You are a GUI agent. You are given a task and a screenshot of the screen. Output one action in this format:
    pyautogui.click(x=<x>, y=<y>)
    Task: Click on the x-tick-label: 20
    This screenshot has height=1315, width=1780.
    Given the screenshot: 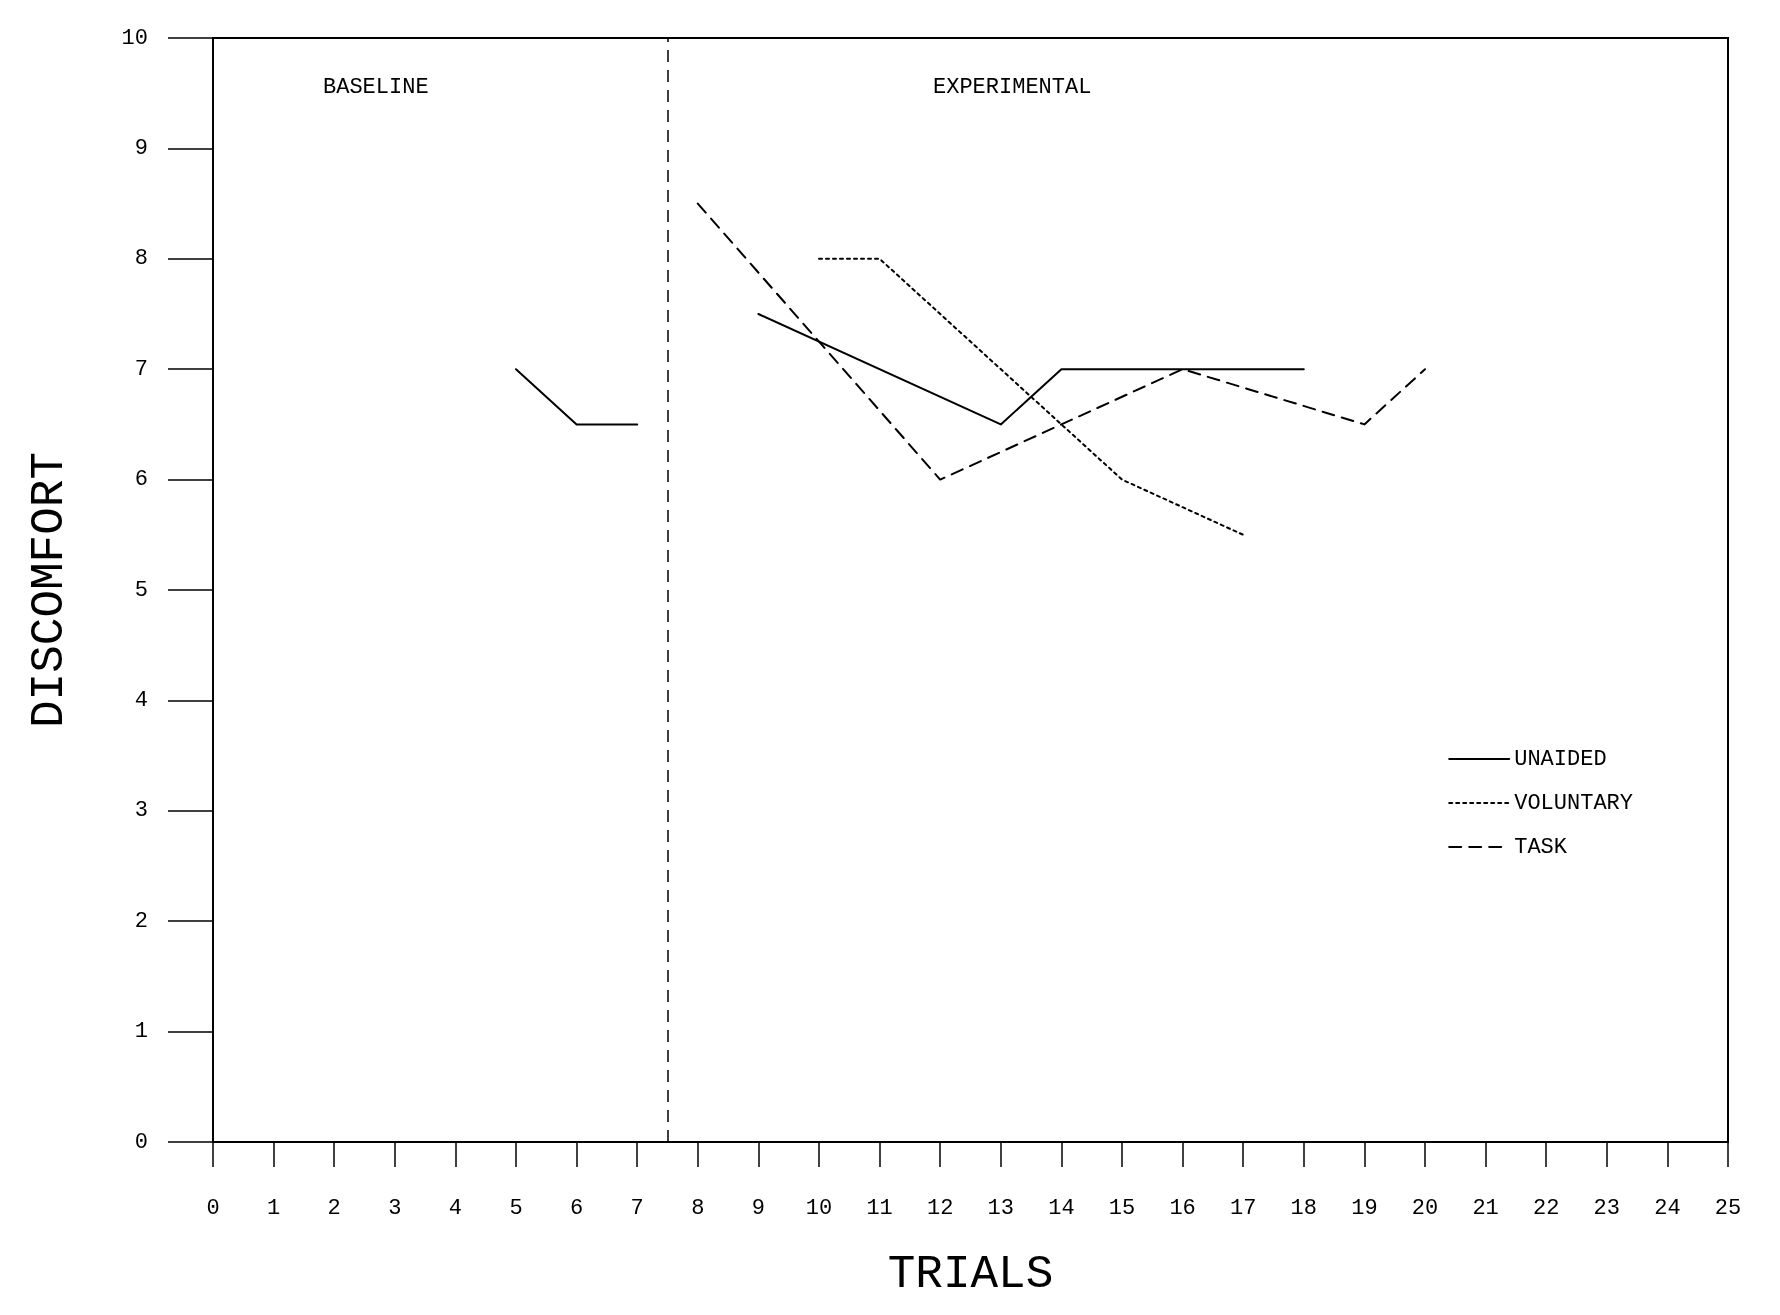 What is the action you would take?
    pyautogui.click(x=1425, y=1208)
    